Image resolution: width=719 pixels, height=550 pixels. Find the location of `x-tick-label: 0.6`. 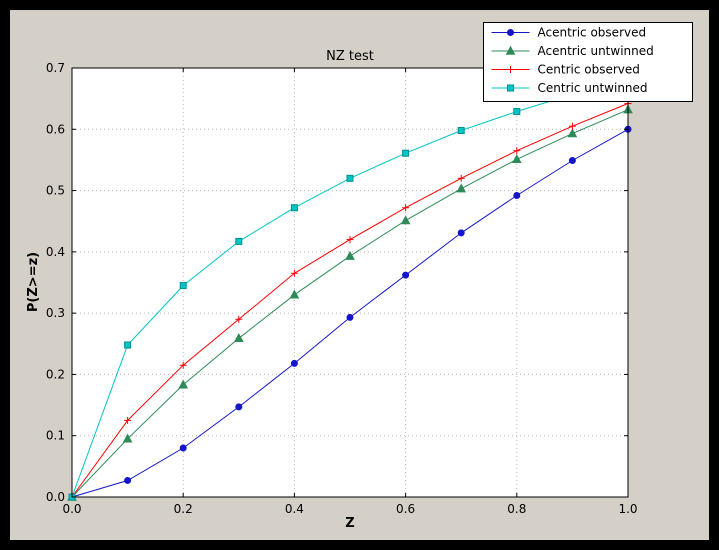

x-tick-label: 0.6 is located at coordinates (405, 509).